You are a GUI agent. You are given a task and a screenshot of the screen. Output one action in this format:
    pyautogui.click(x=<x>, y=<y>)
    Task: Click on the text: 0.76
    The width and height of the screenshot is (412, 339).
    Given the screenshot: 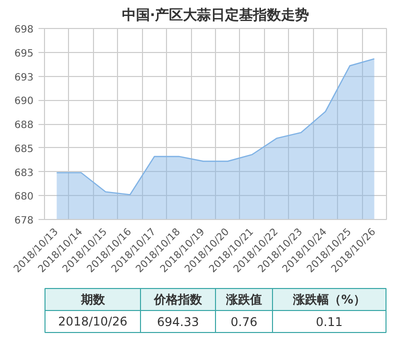 What is the action you would take?
    pyautogui.click(x=244, y=322)
    